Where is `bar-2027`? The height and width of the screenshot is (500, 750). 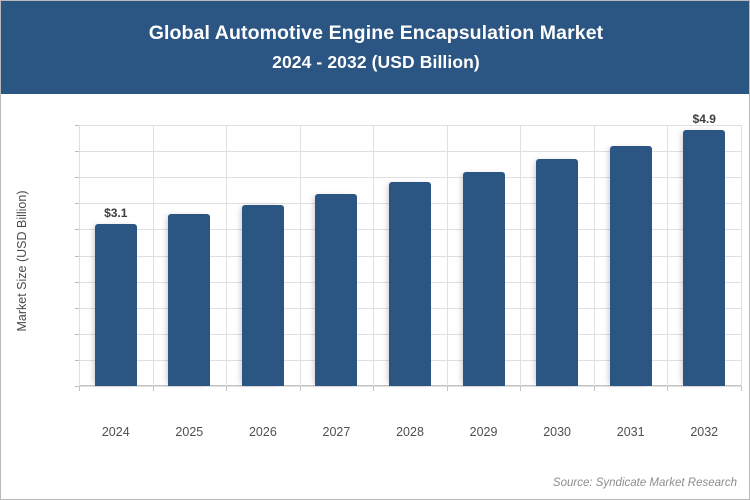
bar-2027 is located at coordinates (336, 290).